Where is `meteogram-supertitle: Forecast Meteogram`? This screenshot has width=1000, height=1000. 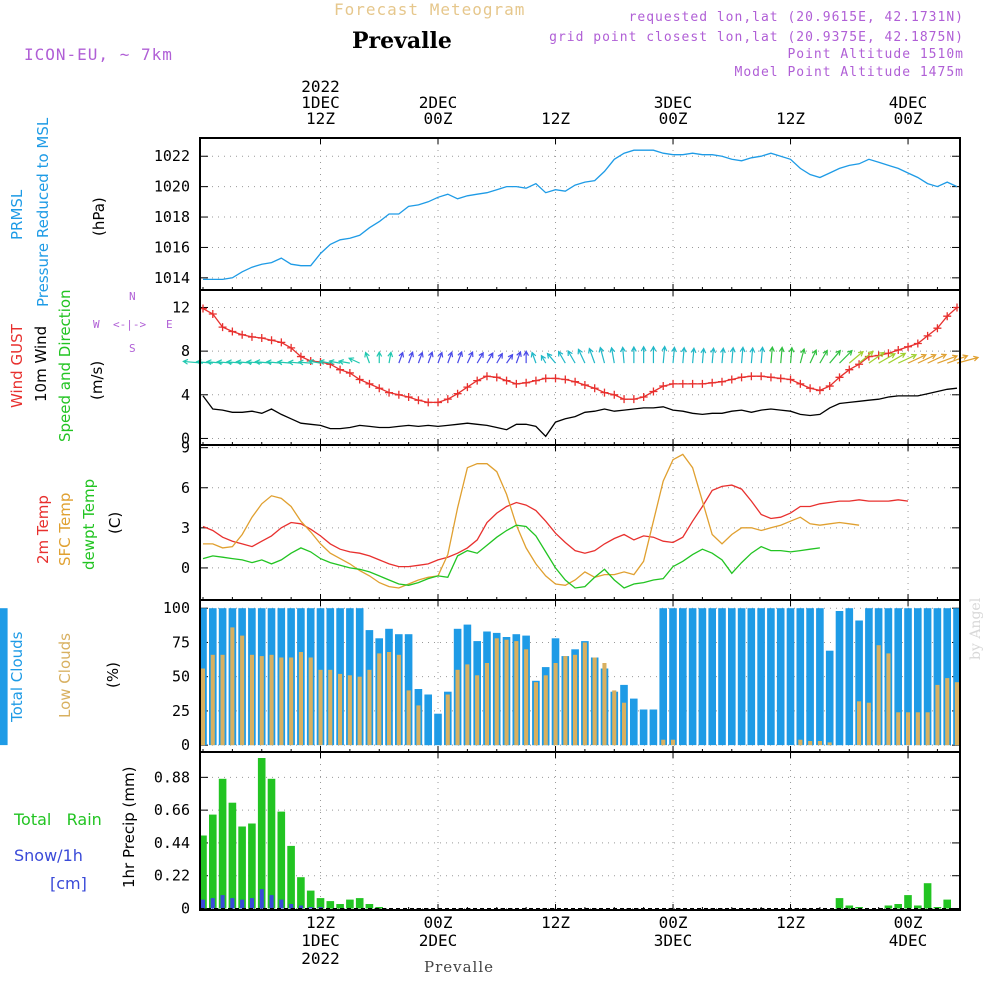 meteogram-supertitle: Forecast Meteogram is located at coordinates (430, 9).